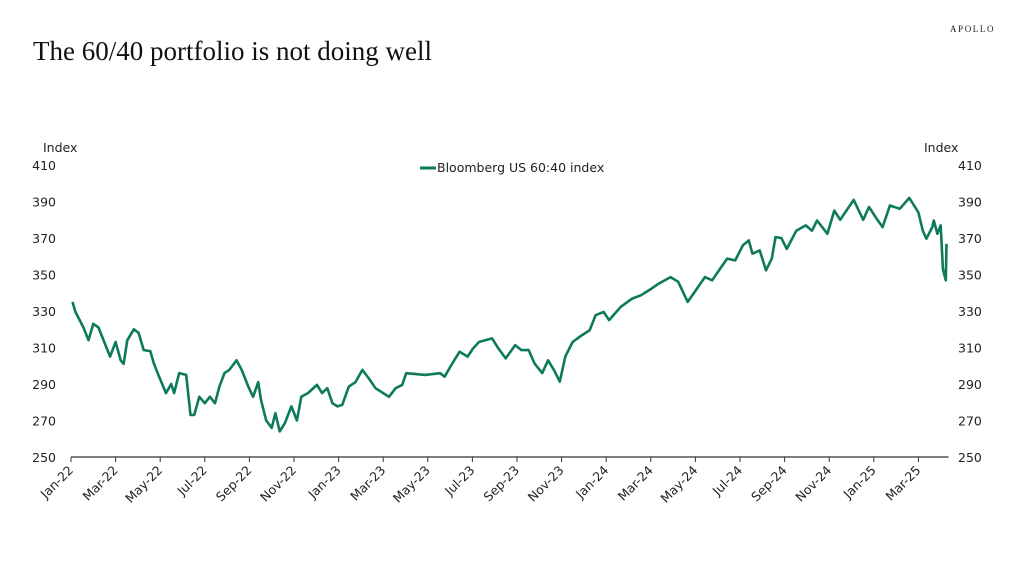 This screenshot has width=1024, height=576. What do you see at coordinates (44, 457) in the screenshot?
I see `y-tick-label-left: 250` at bounding box center [44, 457].